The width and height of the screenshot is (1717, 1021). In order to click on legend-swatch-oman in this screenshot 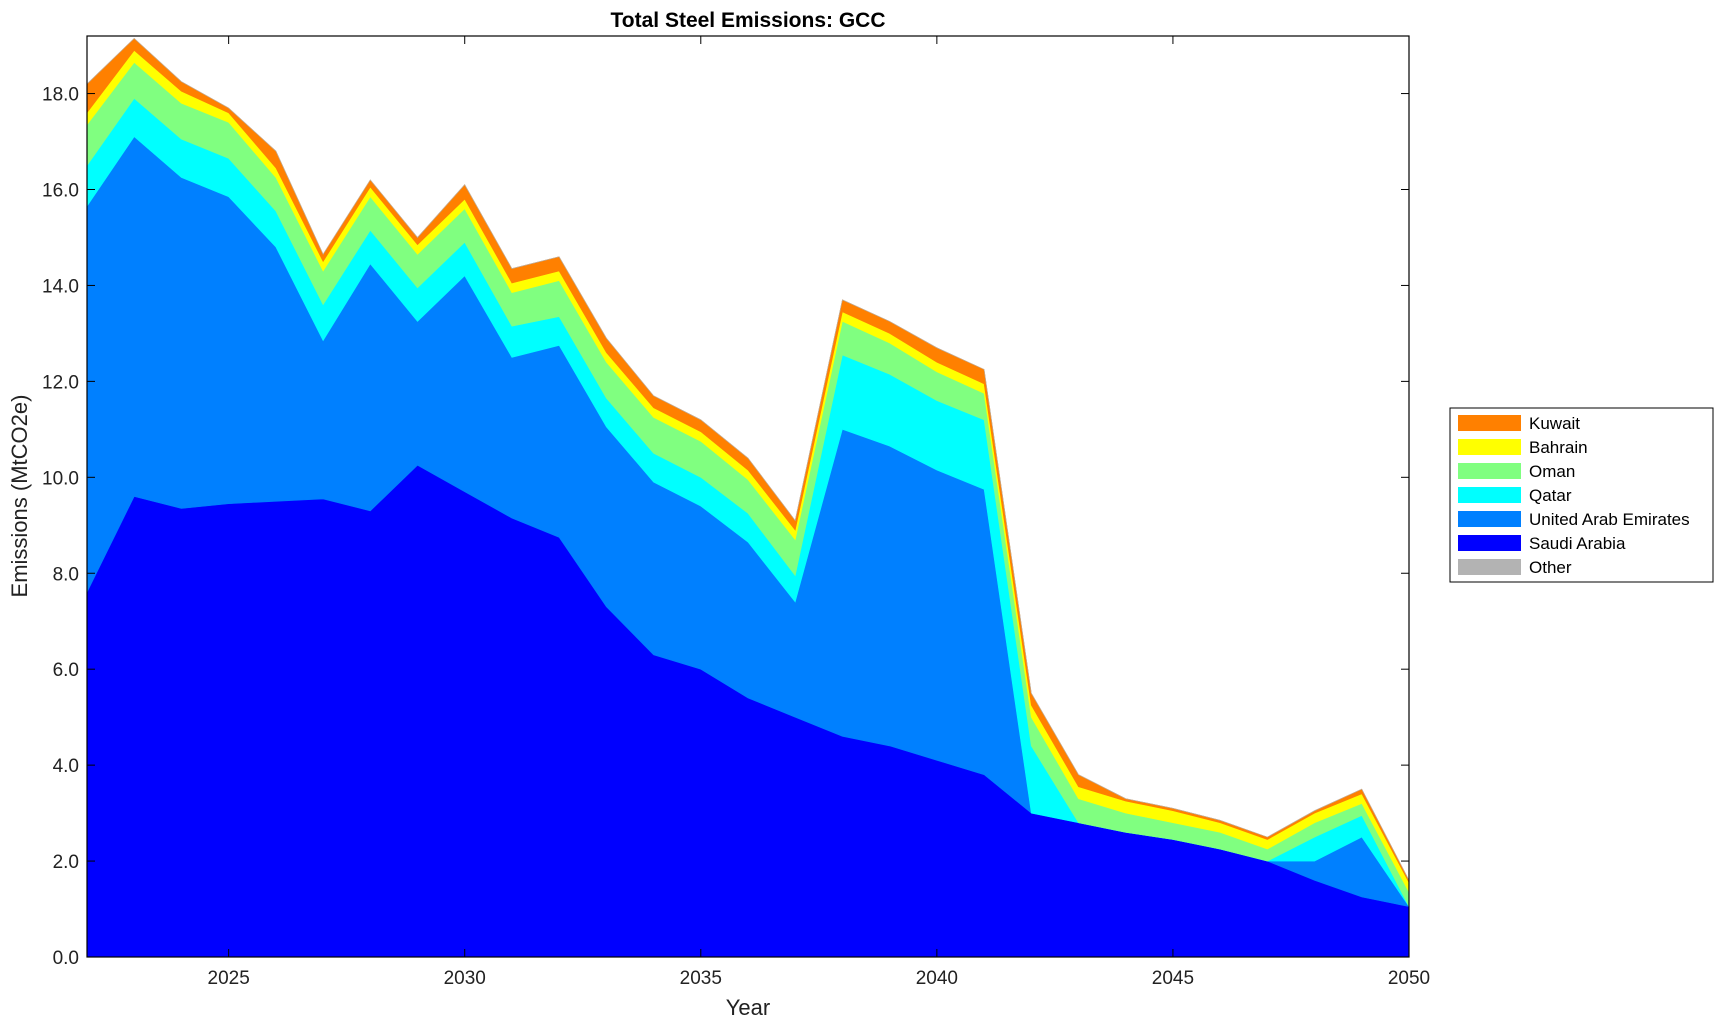, I will do `click(1489, 471)`.